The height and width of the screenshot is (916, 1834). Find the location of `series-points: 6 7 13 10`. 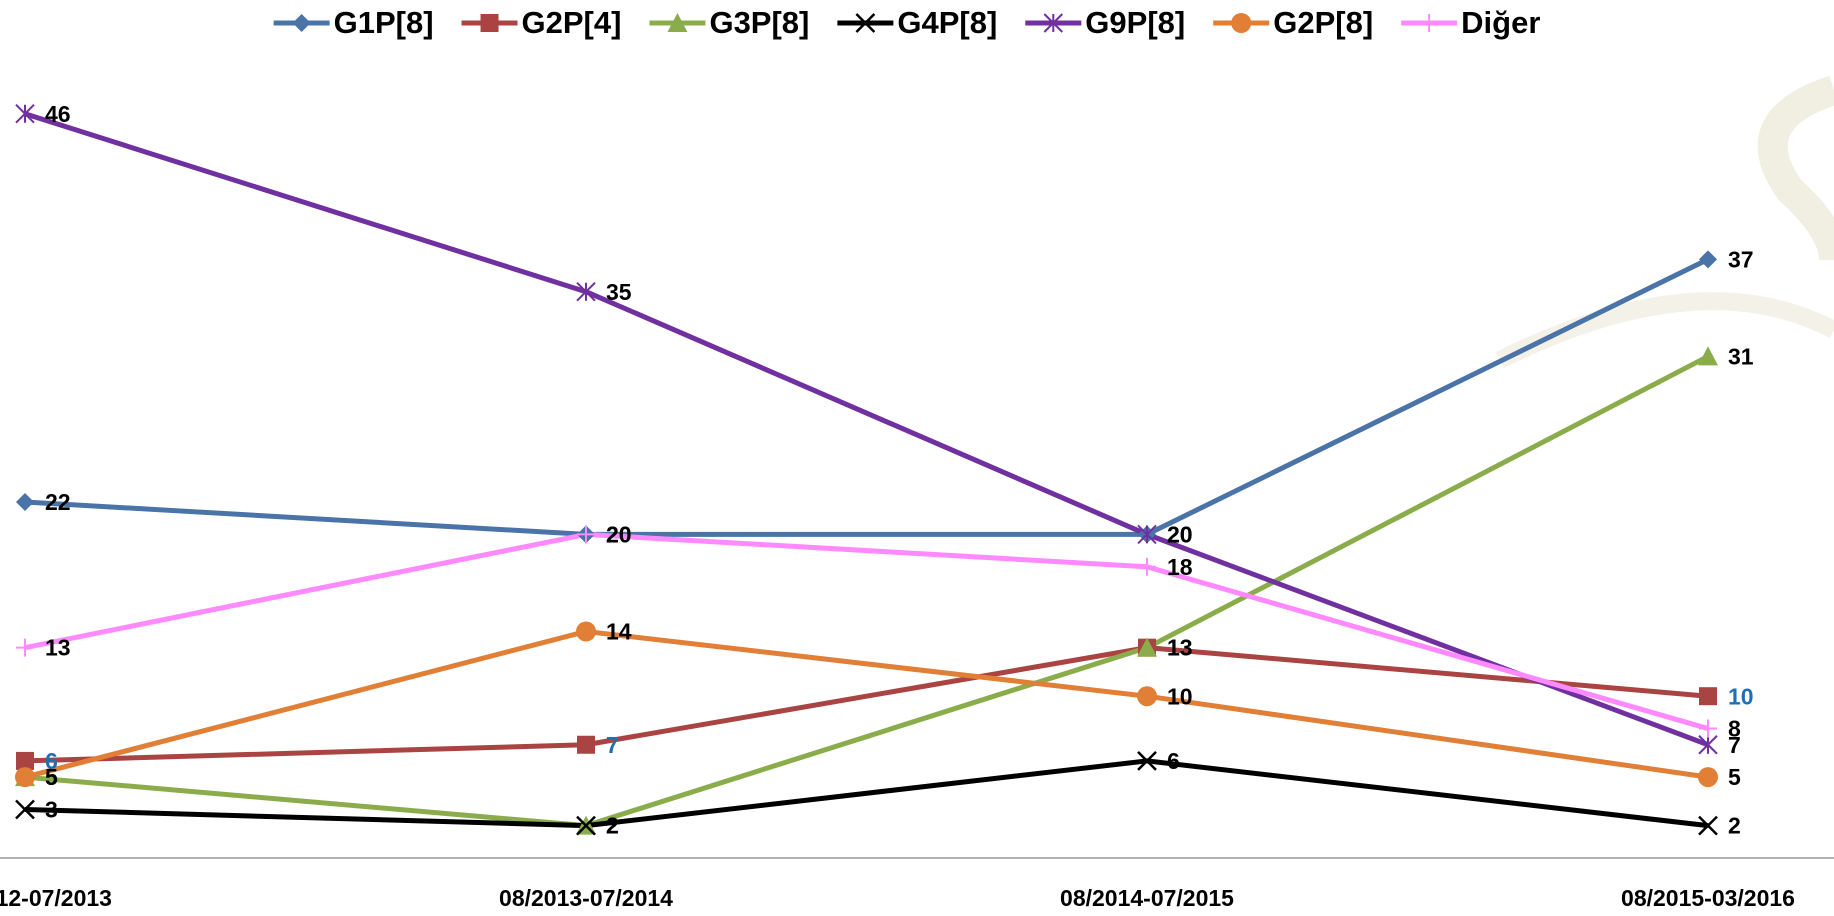

series-points: 6 7 13 10 is located at coordinates (885, 704).